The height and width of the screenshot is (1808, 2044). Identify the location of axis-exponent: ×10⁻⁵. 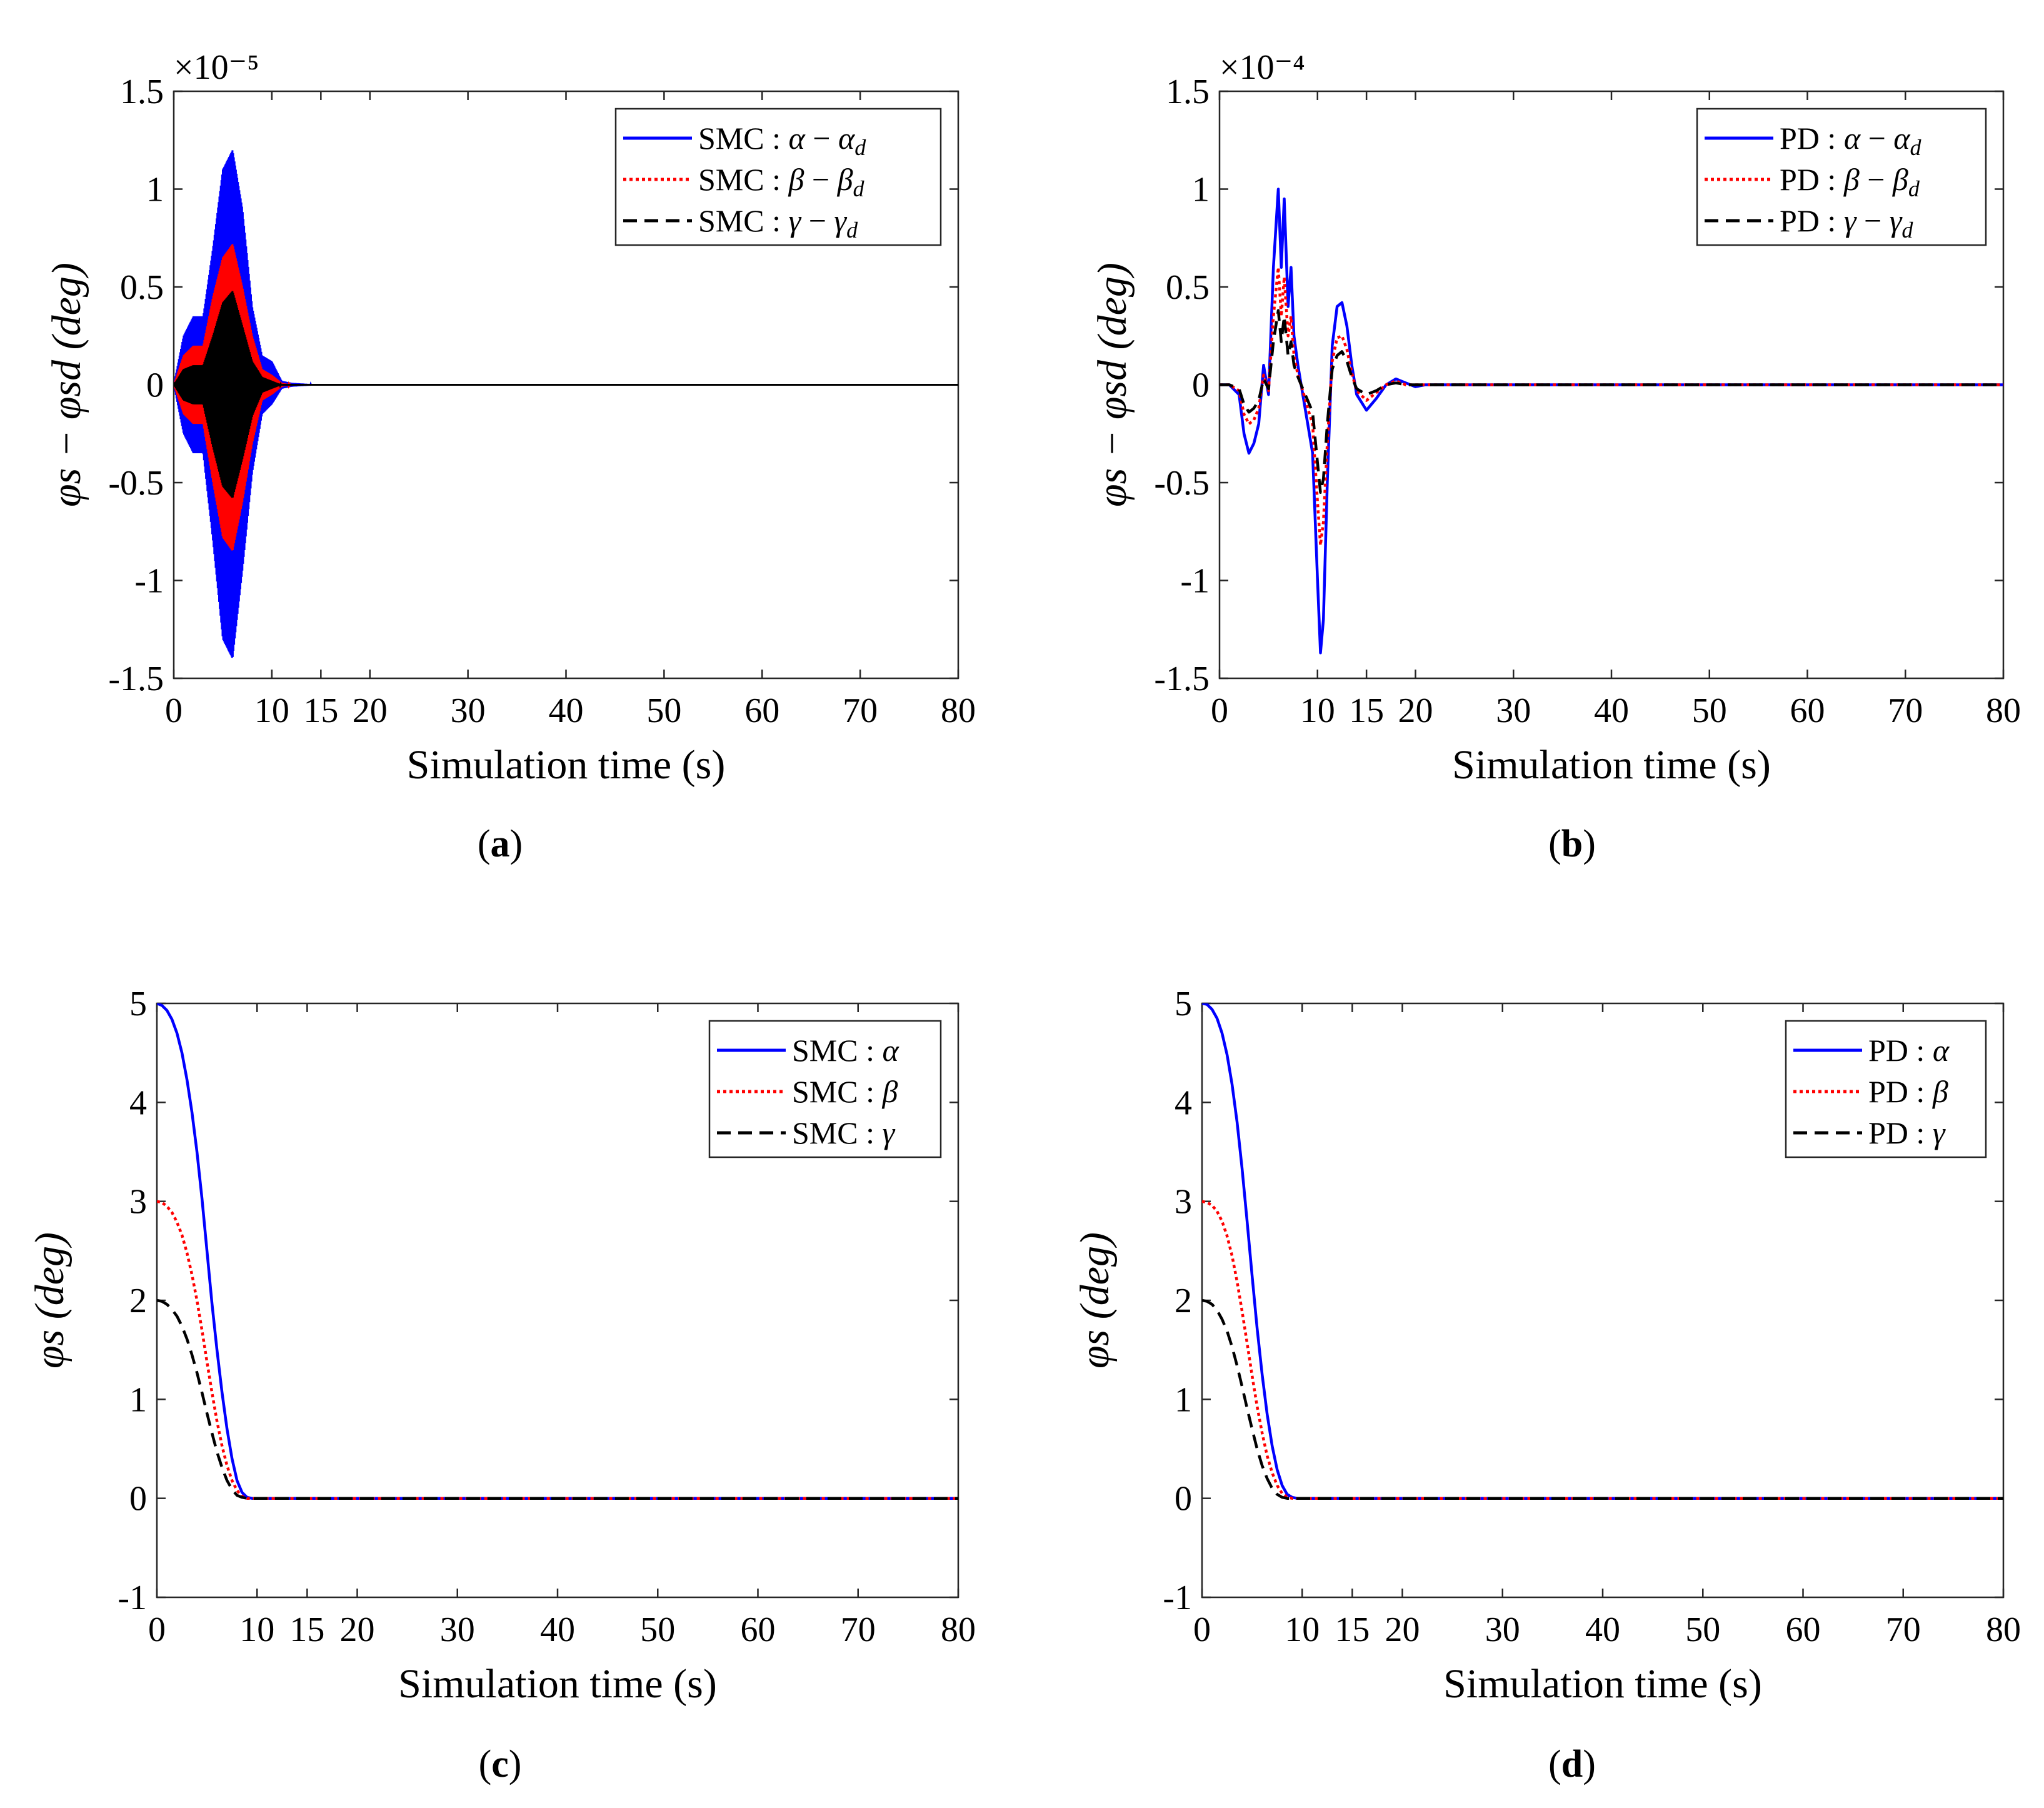
(217, 67).